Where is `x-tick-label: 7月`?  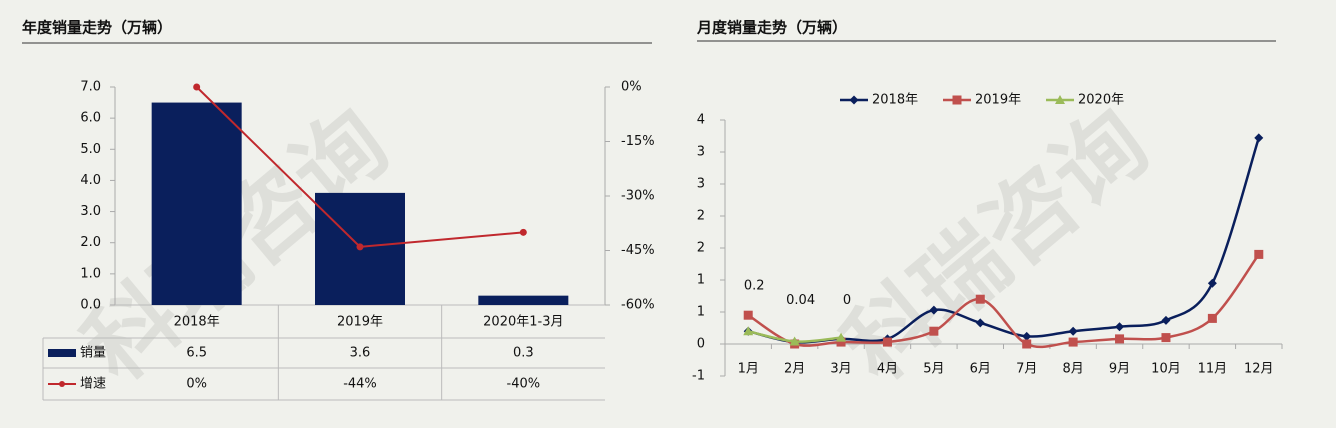 x-tick-label: 7月 is located at coordinates (1026, 369).